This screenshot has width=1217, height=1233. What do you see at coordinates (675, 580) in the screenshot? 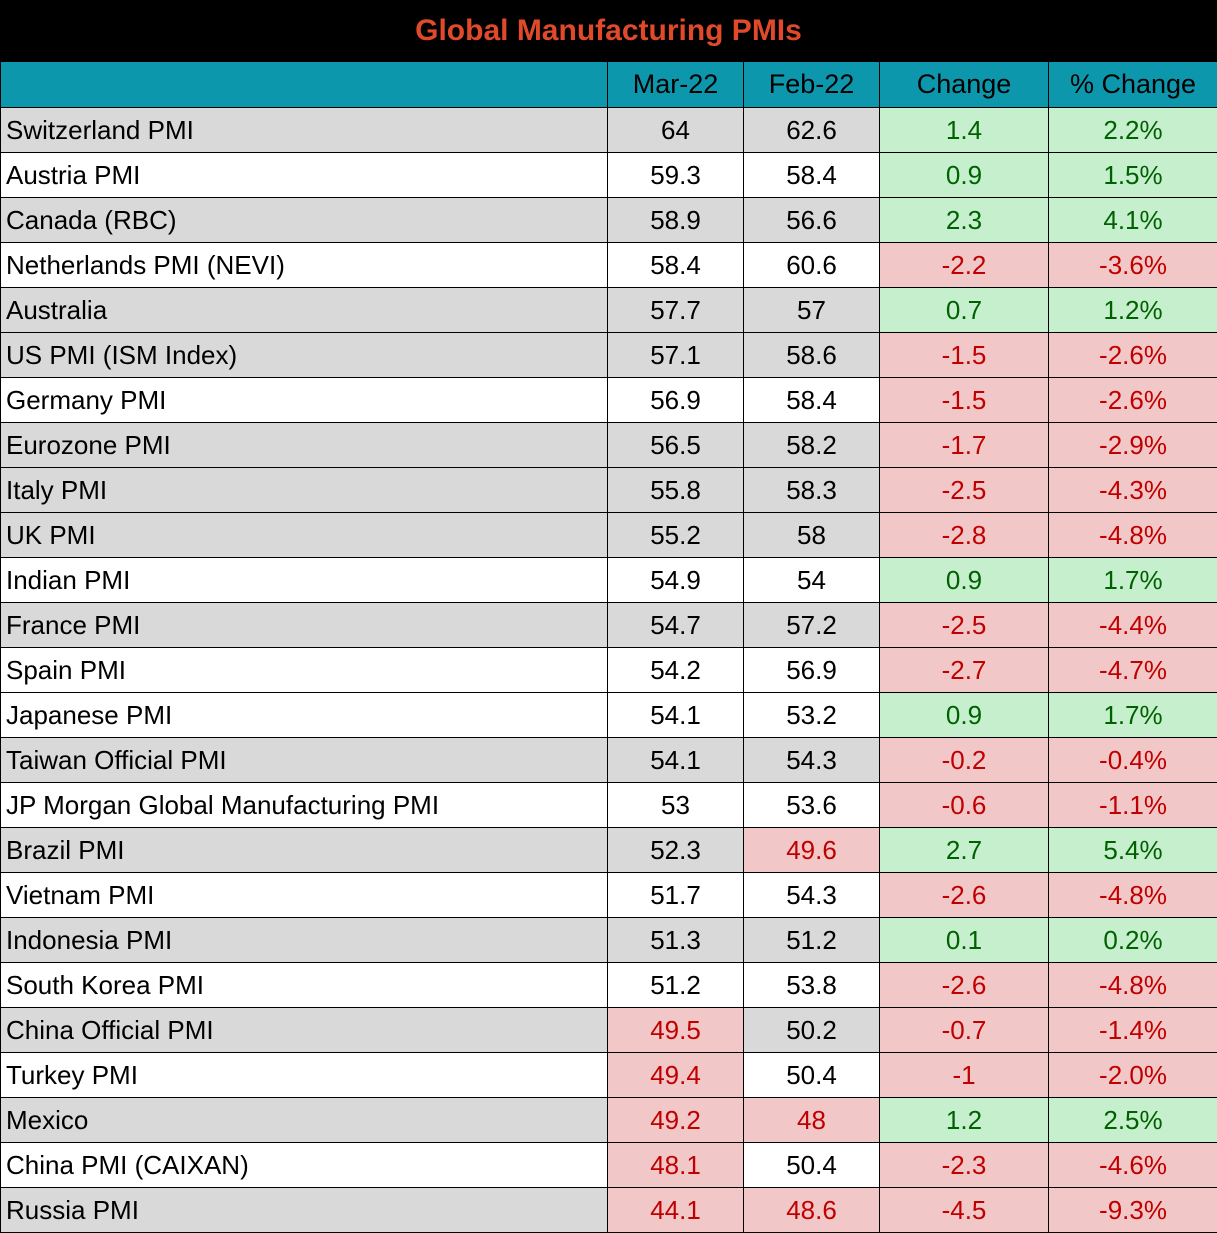
I see `mar-22-cell: 54.9` at bounding box center [675, 580].